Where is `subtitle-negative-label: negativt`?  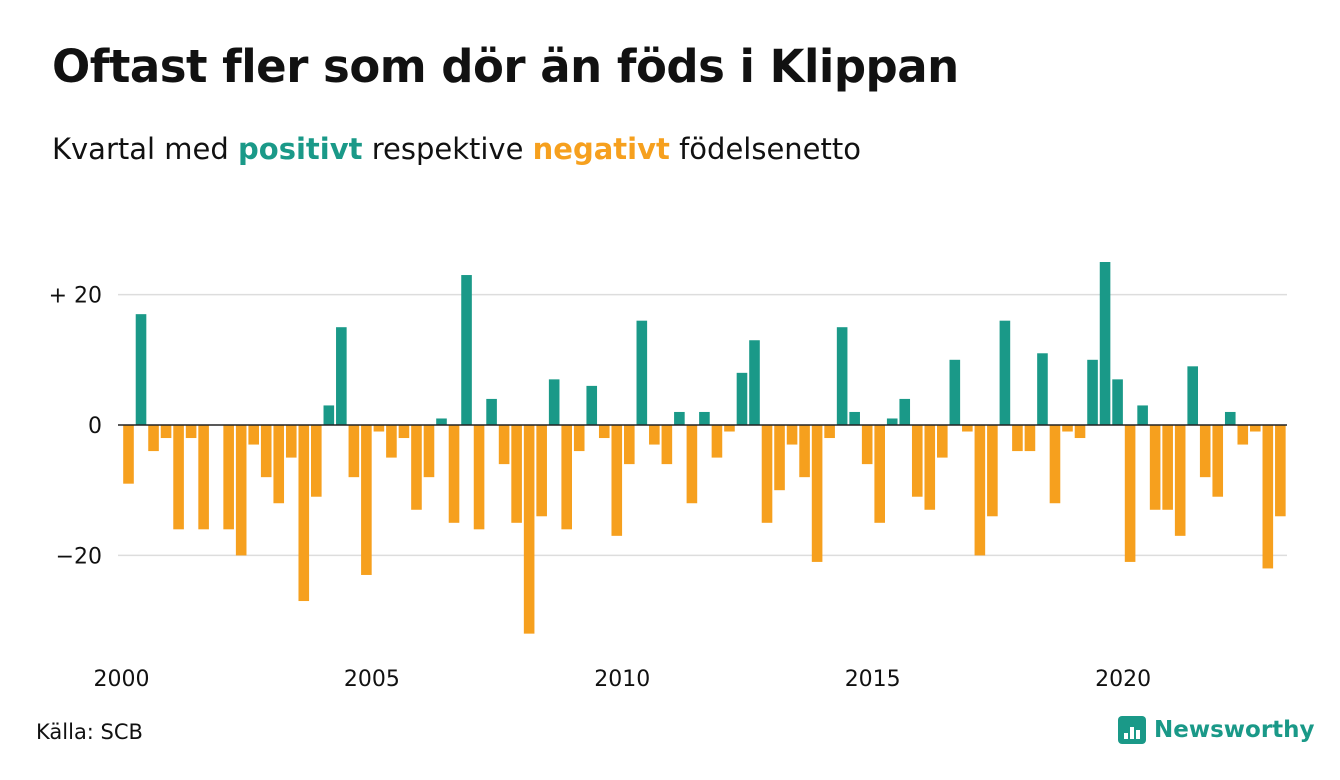
subtitle-negative-label: negativt is located at coordinates (601, 149).